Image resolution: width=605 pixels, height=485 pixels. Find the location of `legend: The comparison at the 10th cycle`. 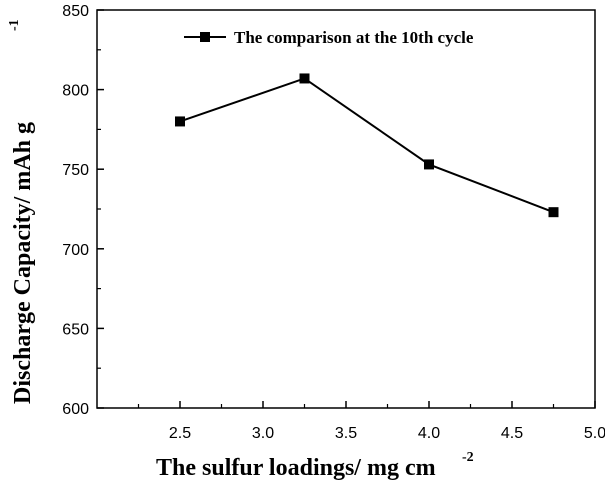

legend: The comparison at the 10th cycle is located at coordinates (329, 37).